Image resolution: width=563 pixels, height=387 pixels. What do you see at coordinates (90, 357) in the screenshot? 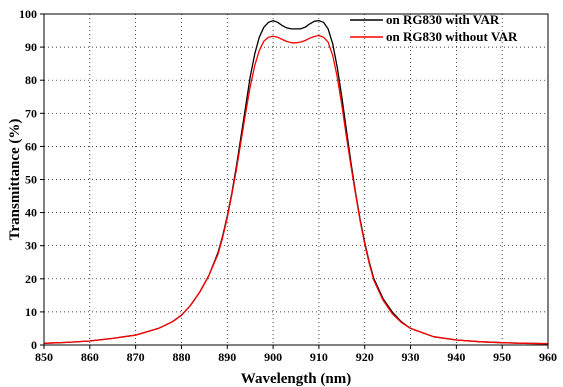
I see `x-tick-label: 860` at bounding box center [90, 357].